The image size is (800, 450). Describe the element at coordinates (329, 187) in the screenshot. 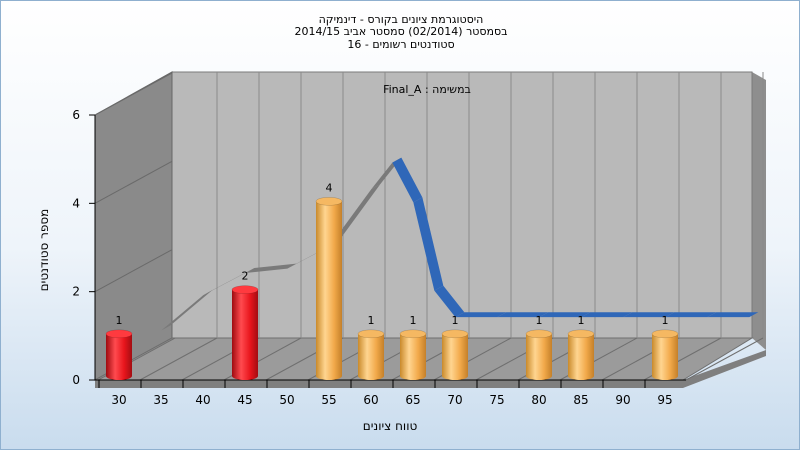

I see `bar-value-label: 4` at that location.